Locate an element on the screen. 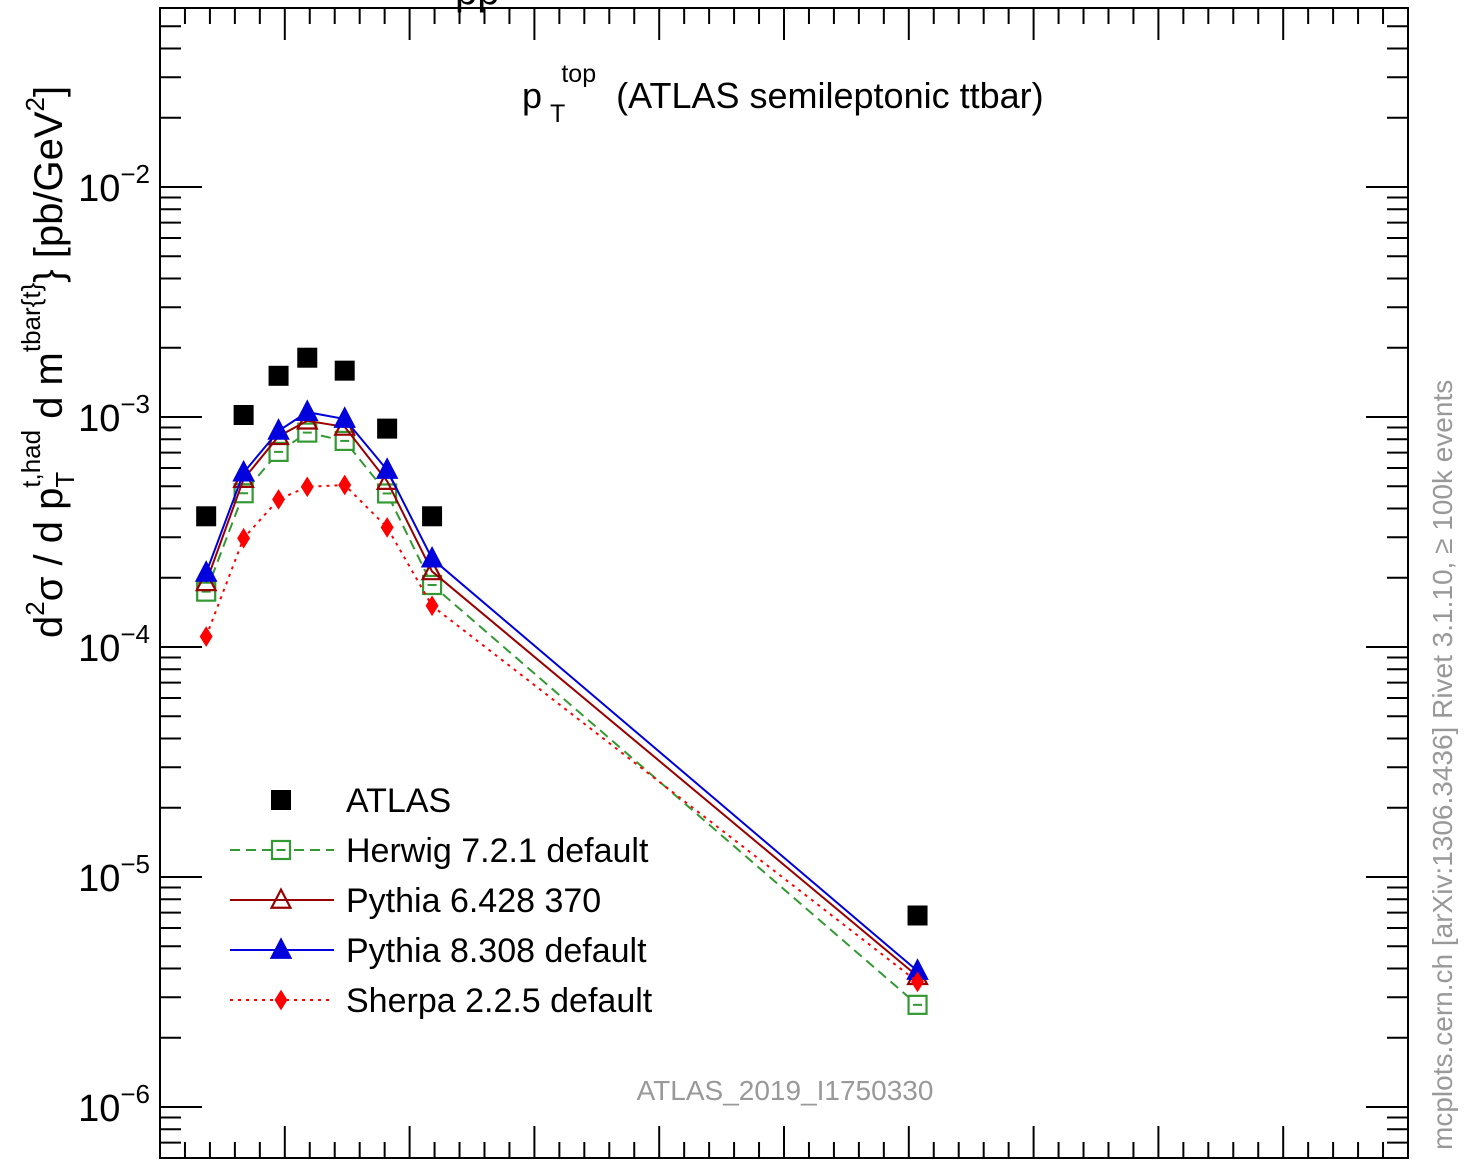  legend-label: Pythia 6.428 370 is located at coordinates (473, 901).